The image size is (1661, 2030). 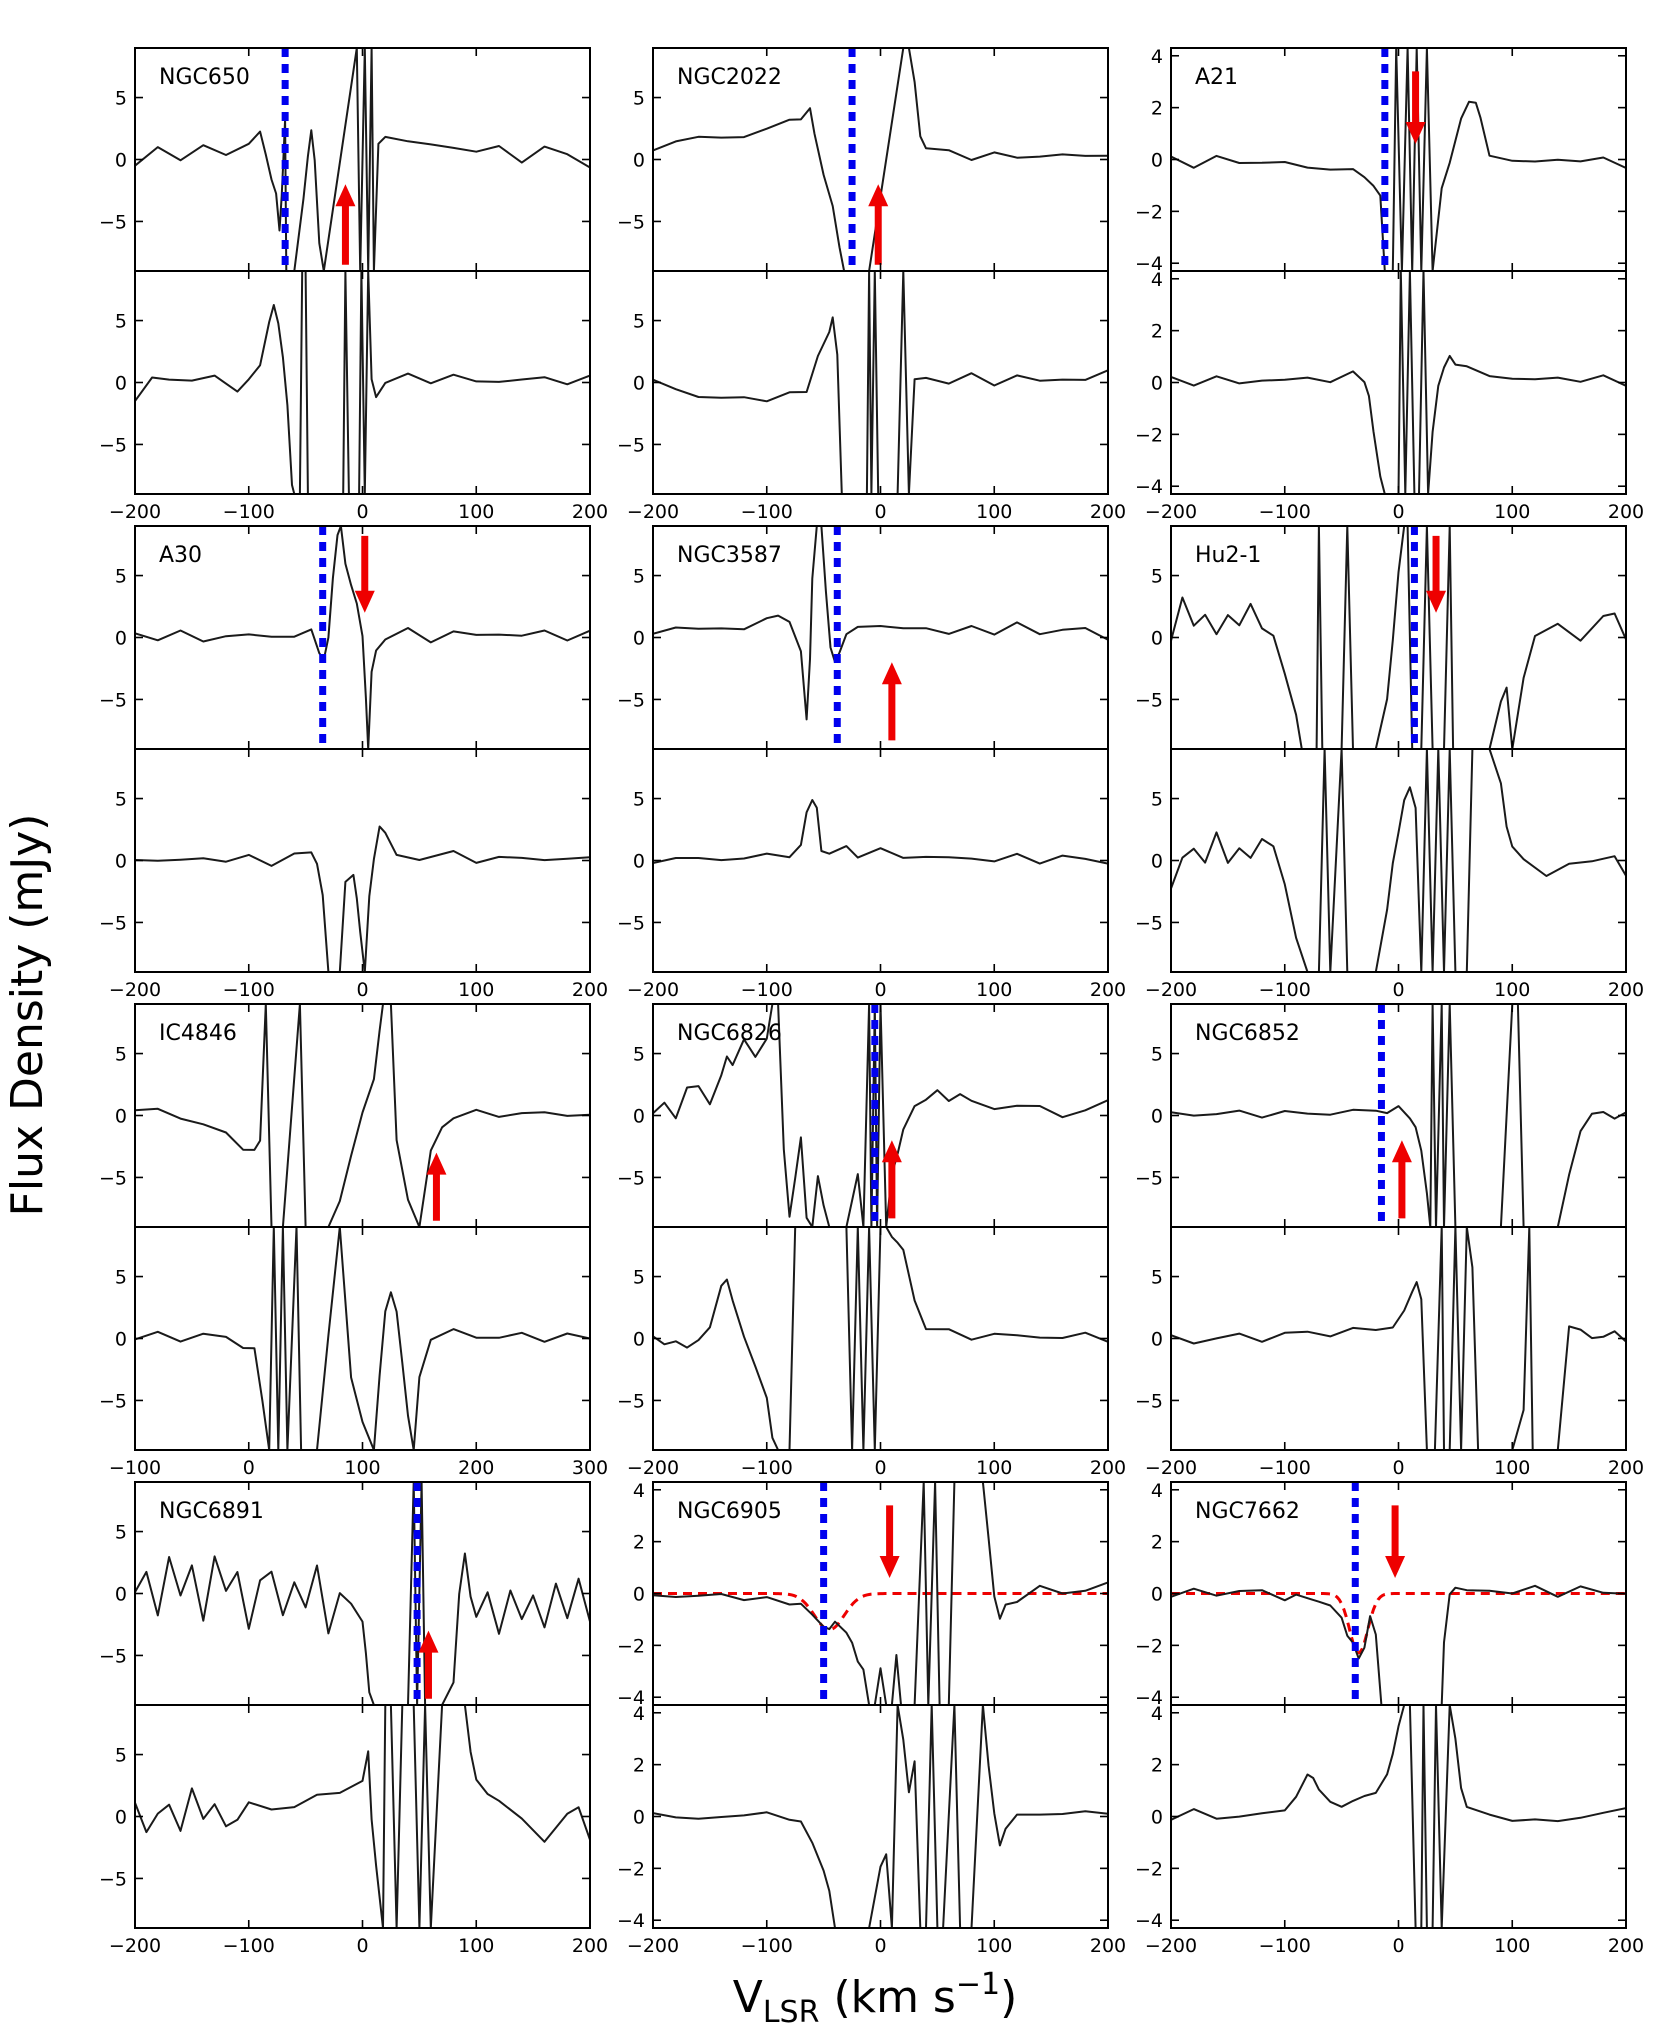 What do you see at coordinates (978, 1984) in the screenshot?
I see `x-axis-title-exponent: −1` at bounding box center [978, 1984].